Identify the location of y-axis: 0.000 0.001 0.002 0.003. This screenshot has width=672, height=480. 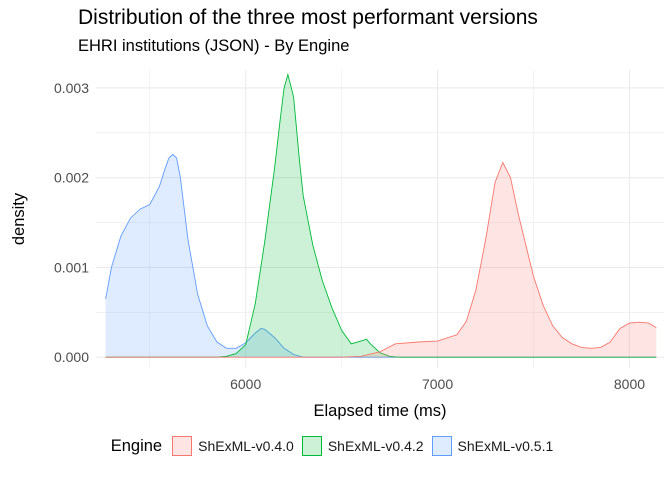
(71, 222).